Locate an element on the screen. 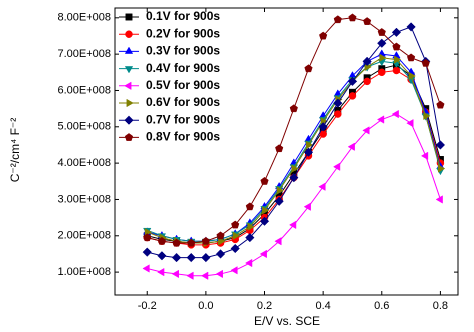  x-tick-label: 0.8 is located at coordinates (440, 306).